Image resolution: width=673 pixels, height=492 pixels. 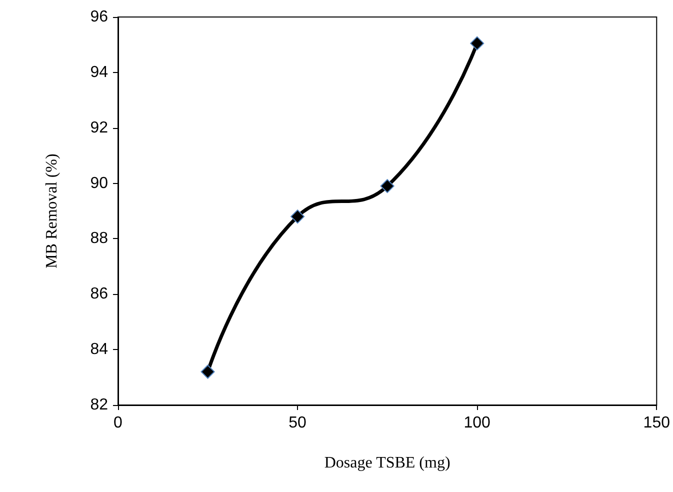 I want to click on y-tick-label: 92, so click(x=99, y=127).